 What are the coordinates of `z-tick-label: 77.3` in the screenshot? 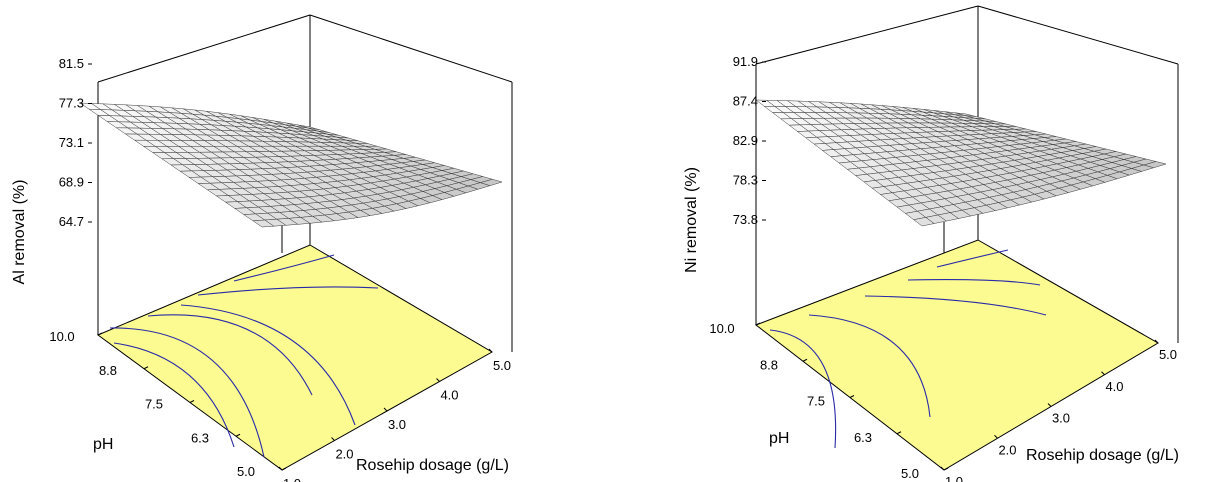 It's located at (71, 103).